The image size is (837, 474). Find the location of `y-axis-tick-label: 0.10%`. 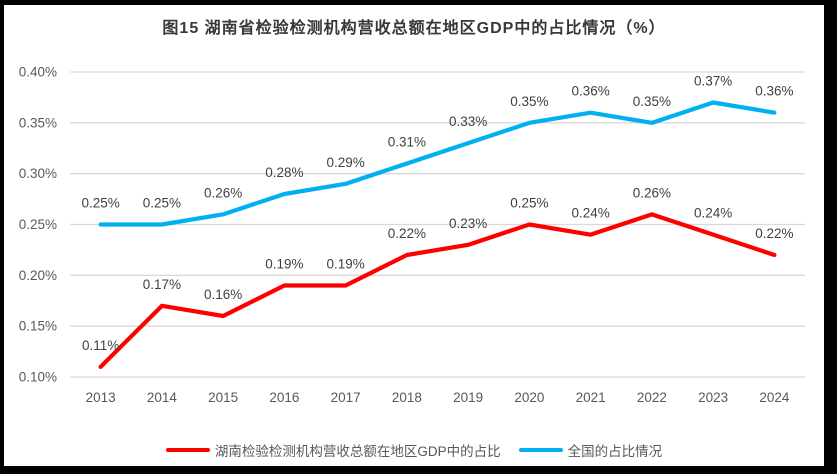

y-axis-tick-label: 0.10% is located at coordinates (38, 377).